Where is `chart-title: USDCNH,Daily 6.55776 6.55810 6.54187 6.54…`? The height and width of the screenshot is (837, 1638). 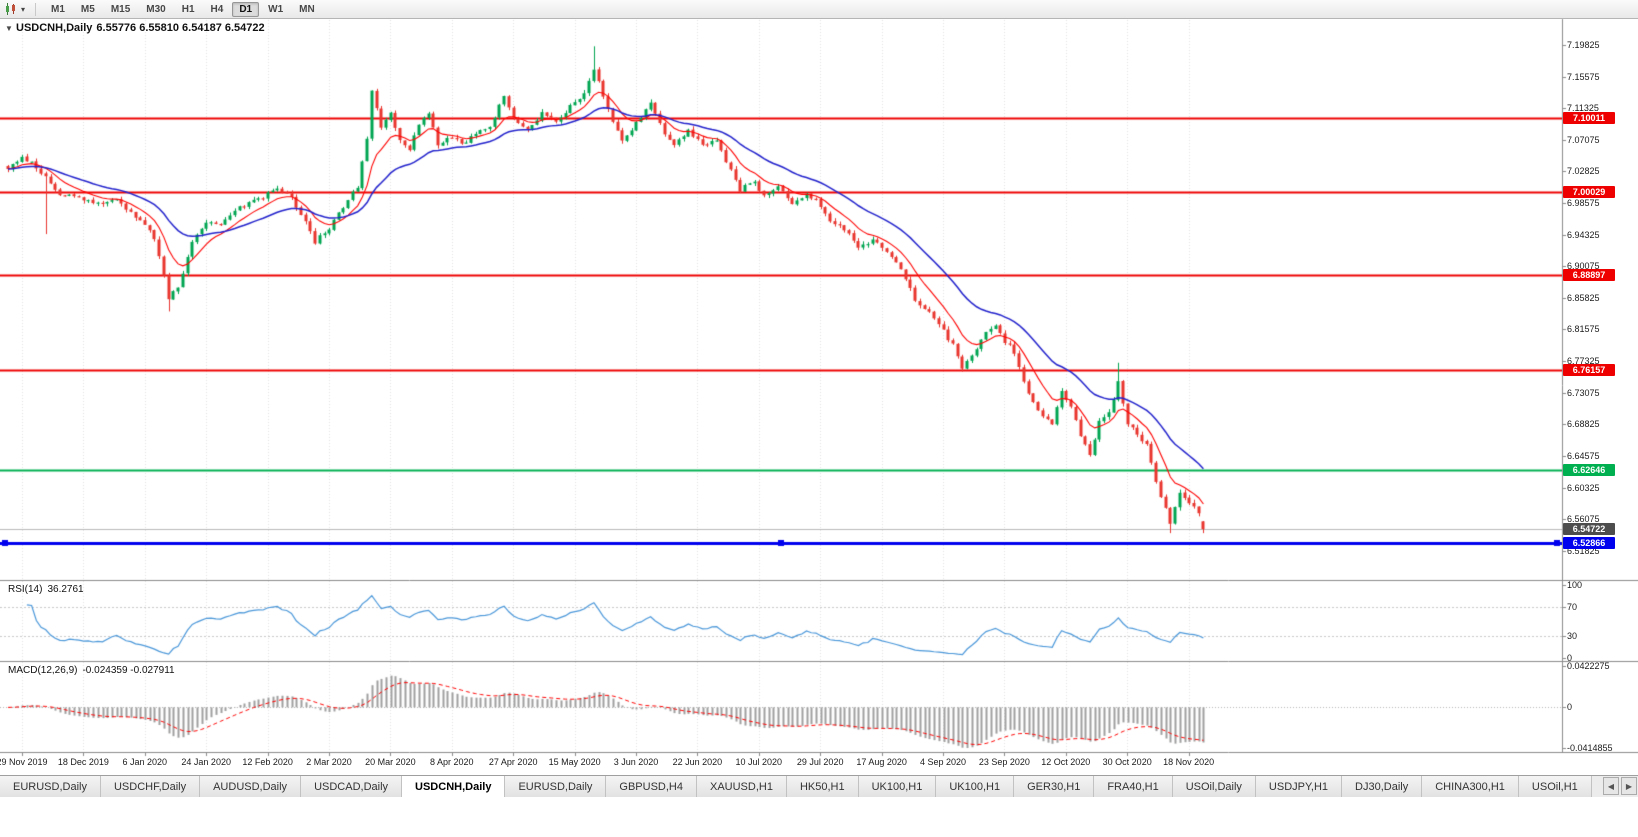 chart-title: USDCNH,Daily 6.55776 6.55810 6.54187 6.54… is located at coordinates (142, 28).